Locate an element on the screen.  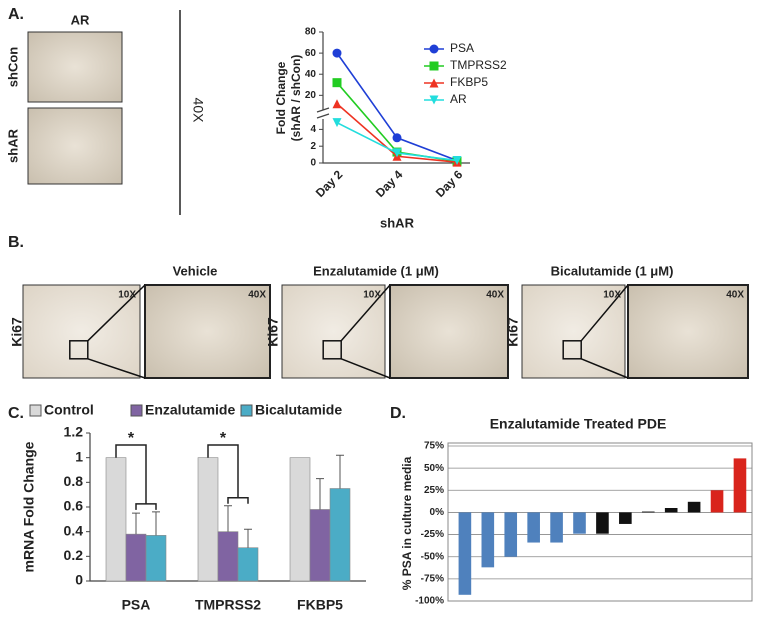
x-axis-label: shAR is located at coordinates (397, 222).